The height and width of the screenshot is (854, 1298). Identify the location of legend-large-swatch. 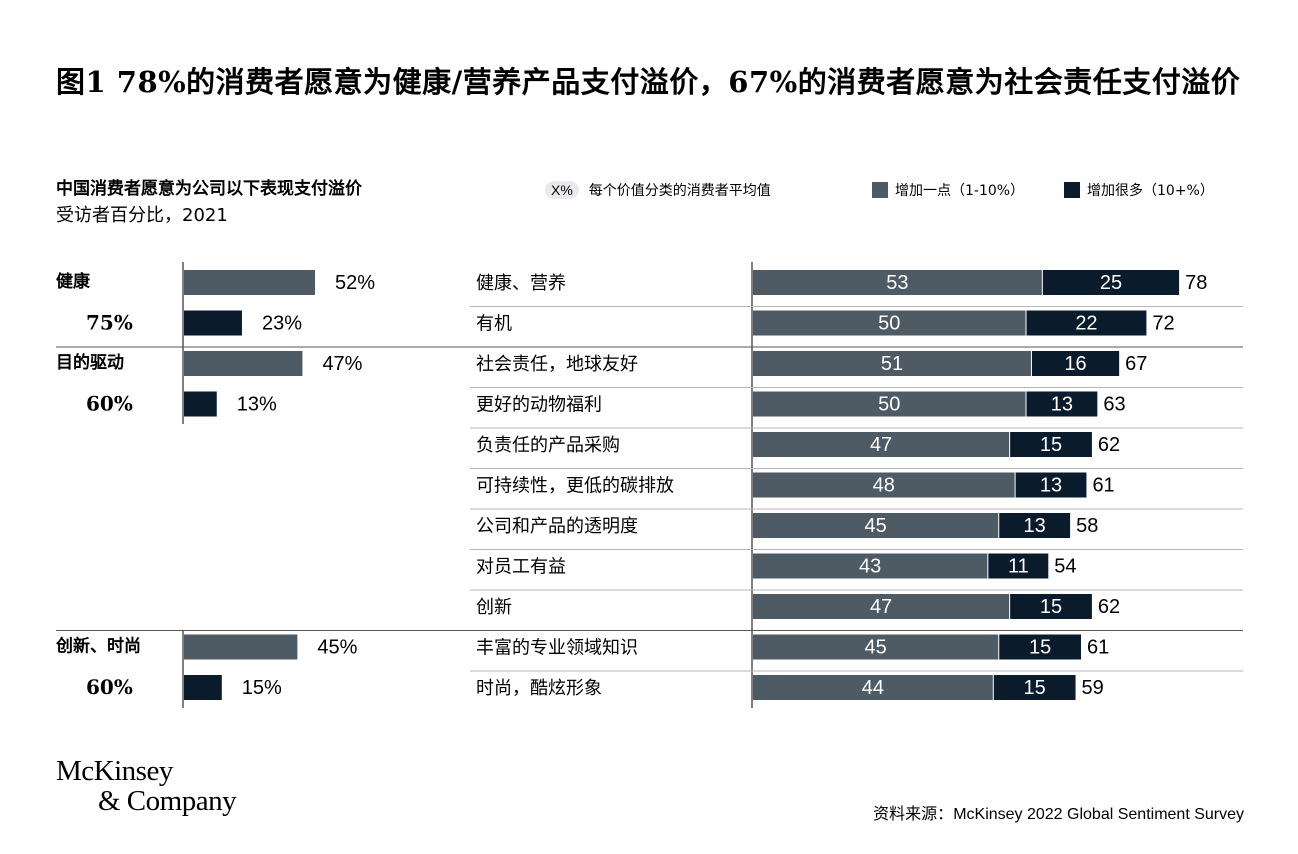
(1072, 190).